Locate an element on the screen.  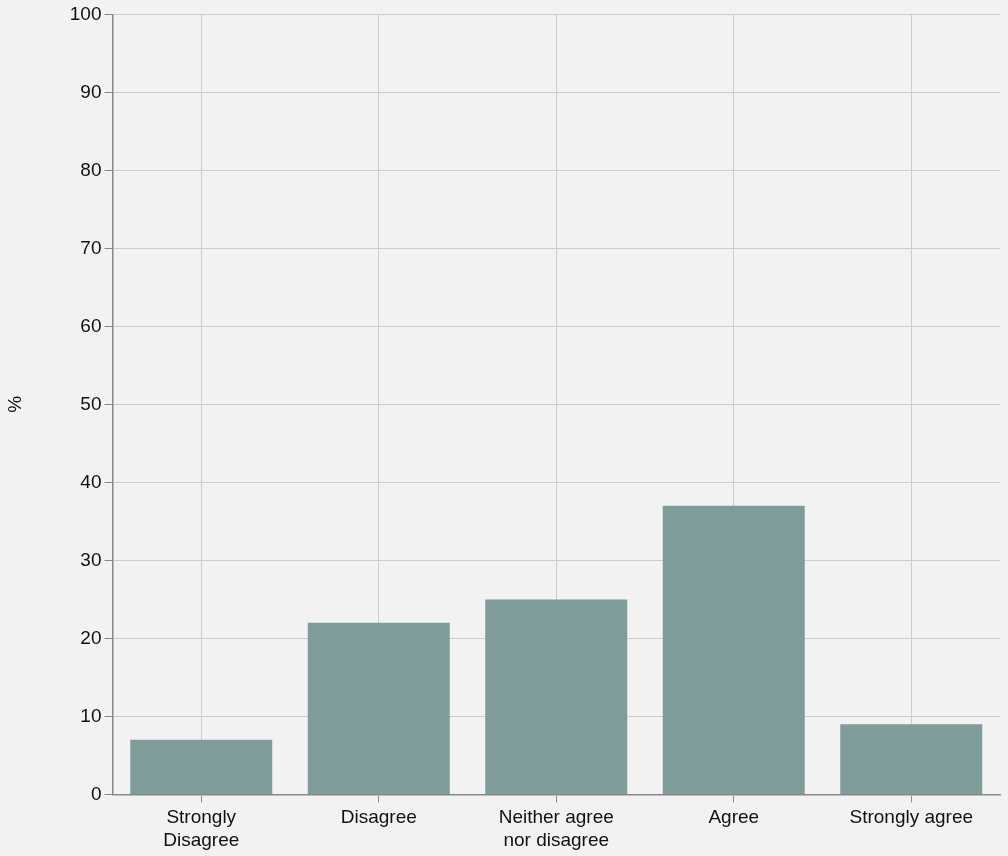
x-tick-label: Agree is located at coordinates (734, 817).